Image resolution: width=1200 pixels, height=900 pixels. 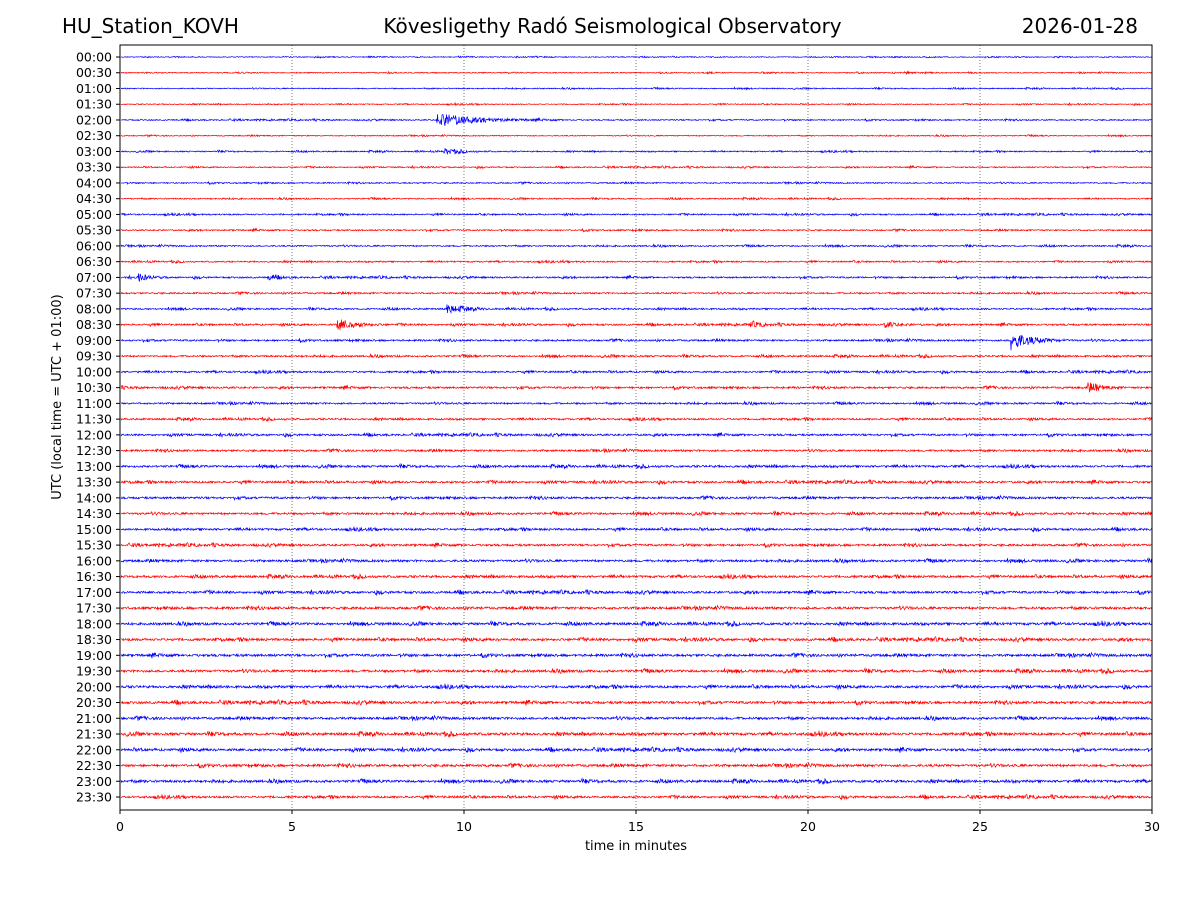 I want to click on y-tick-label: 02:30, so click(x=94, y=135).